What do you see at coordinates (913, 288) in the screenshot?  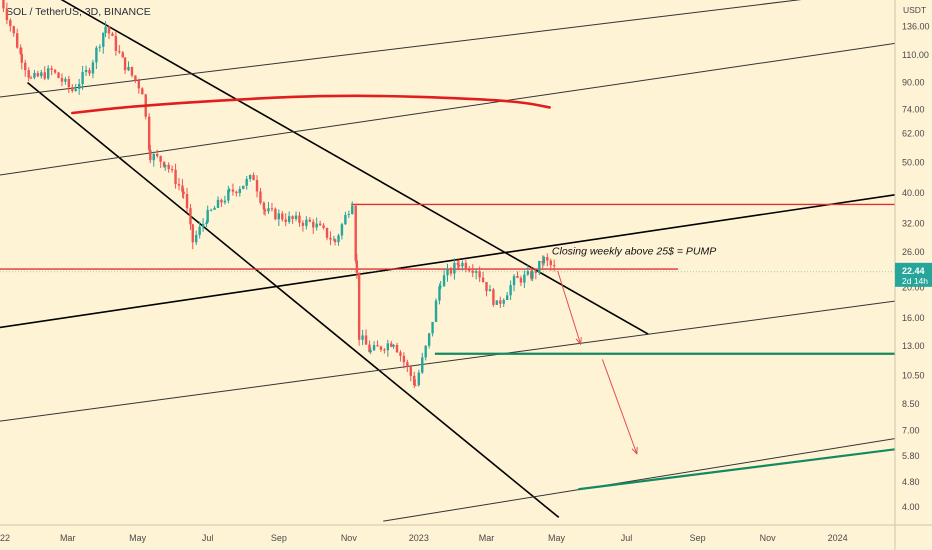 I see `y-tick-label: 20.00` at bounding box center [913, 288].